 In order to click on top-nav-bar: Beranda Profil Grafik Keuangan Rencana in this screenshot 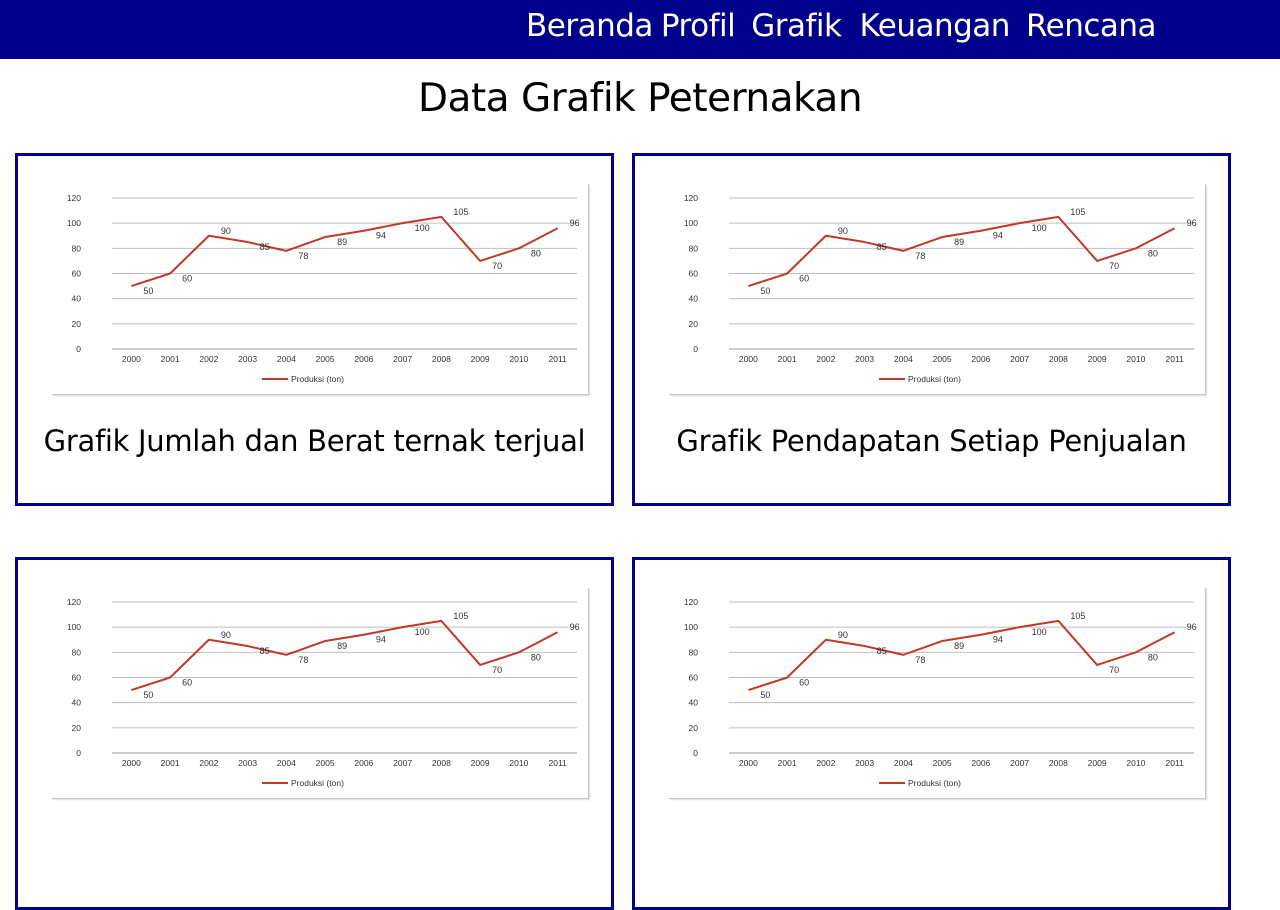, I will do `click(640, 29)`.